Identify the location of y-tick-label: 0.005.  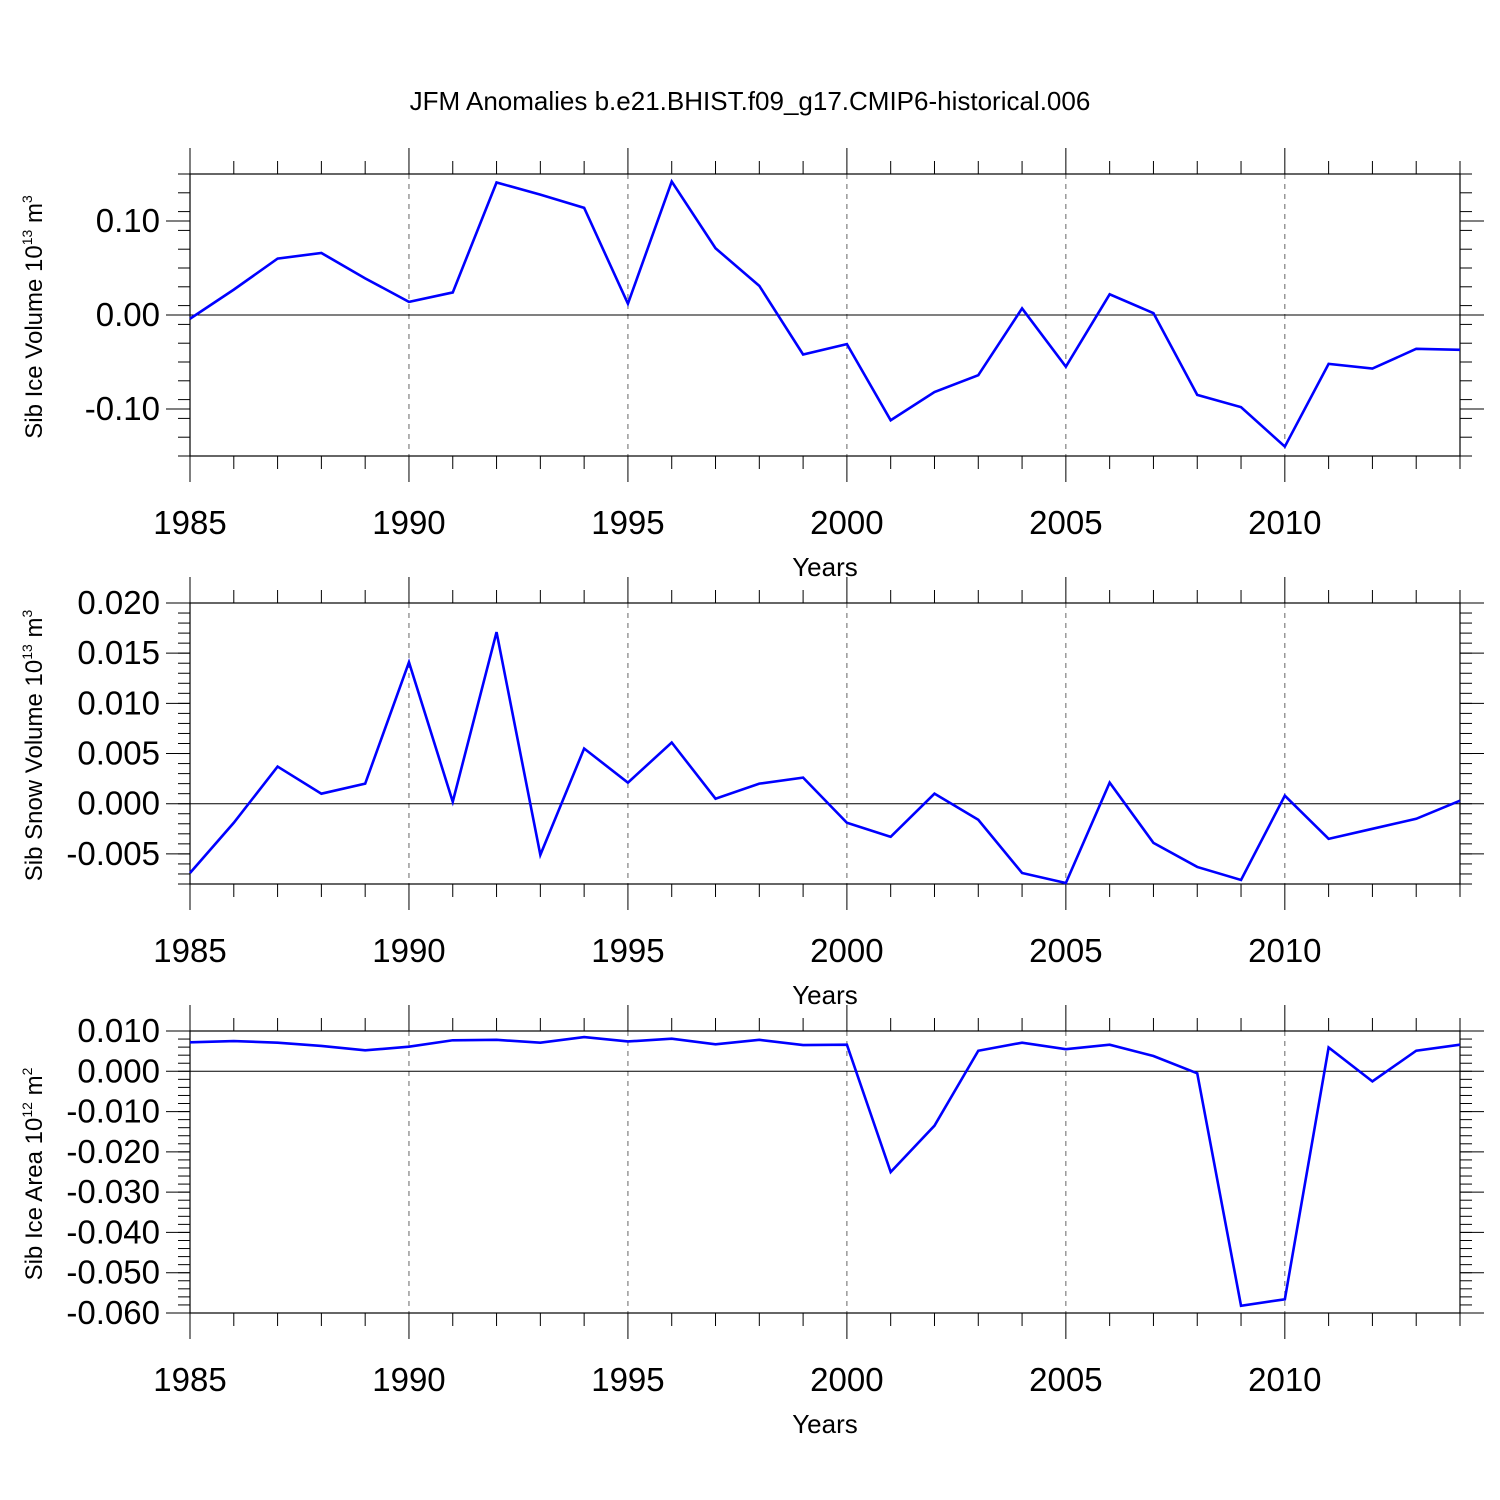
(118, 753).